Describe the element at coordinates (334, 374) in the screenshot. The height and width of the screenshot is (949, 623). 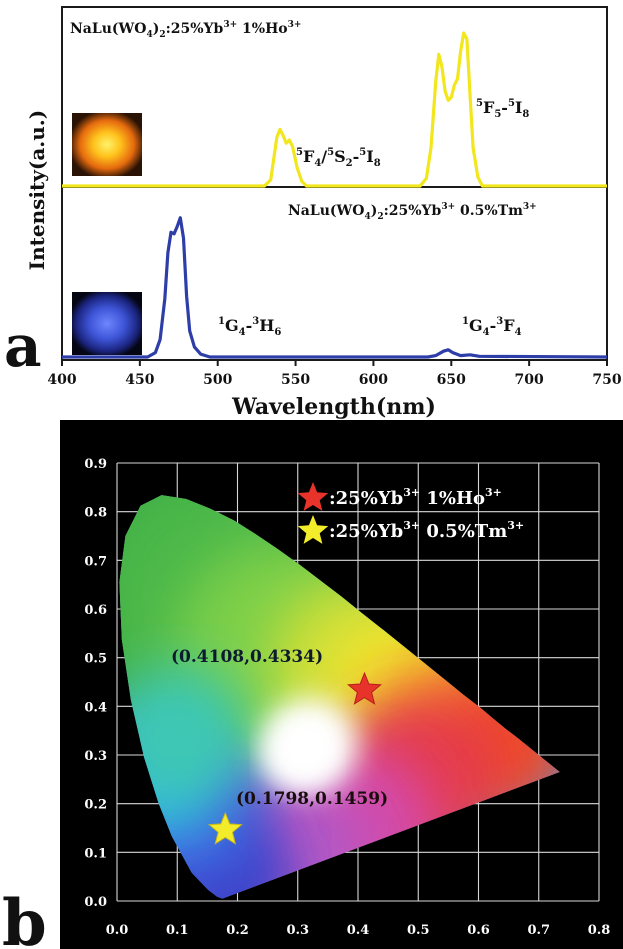
I see `x-axis: 400 450 500 550 600 650 700 750` at that location.